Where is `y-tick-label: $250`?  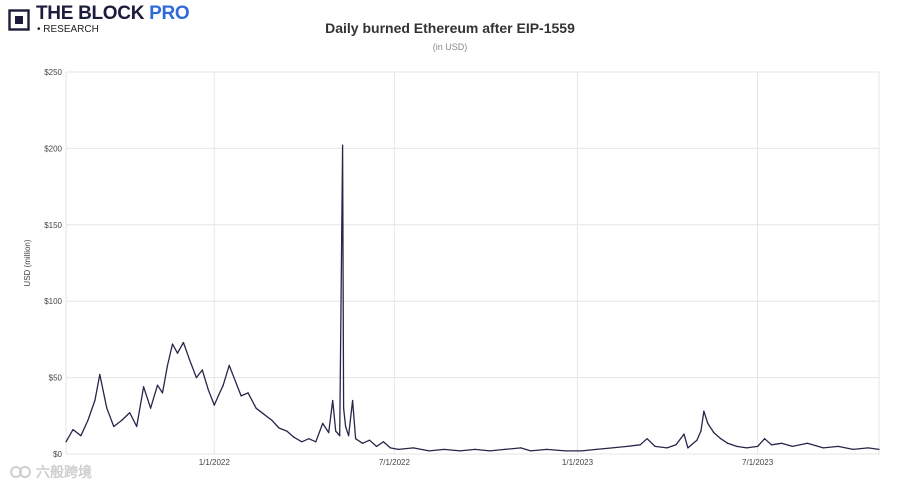 y-tick-label: $250 is located at coordinates (53, 72).